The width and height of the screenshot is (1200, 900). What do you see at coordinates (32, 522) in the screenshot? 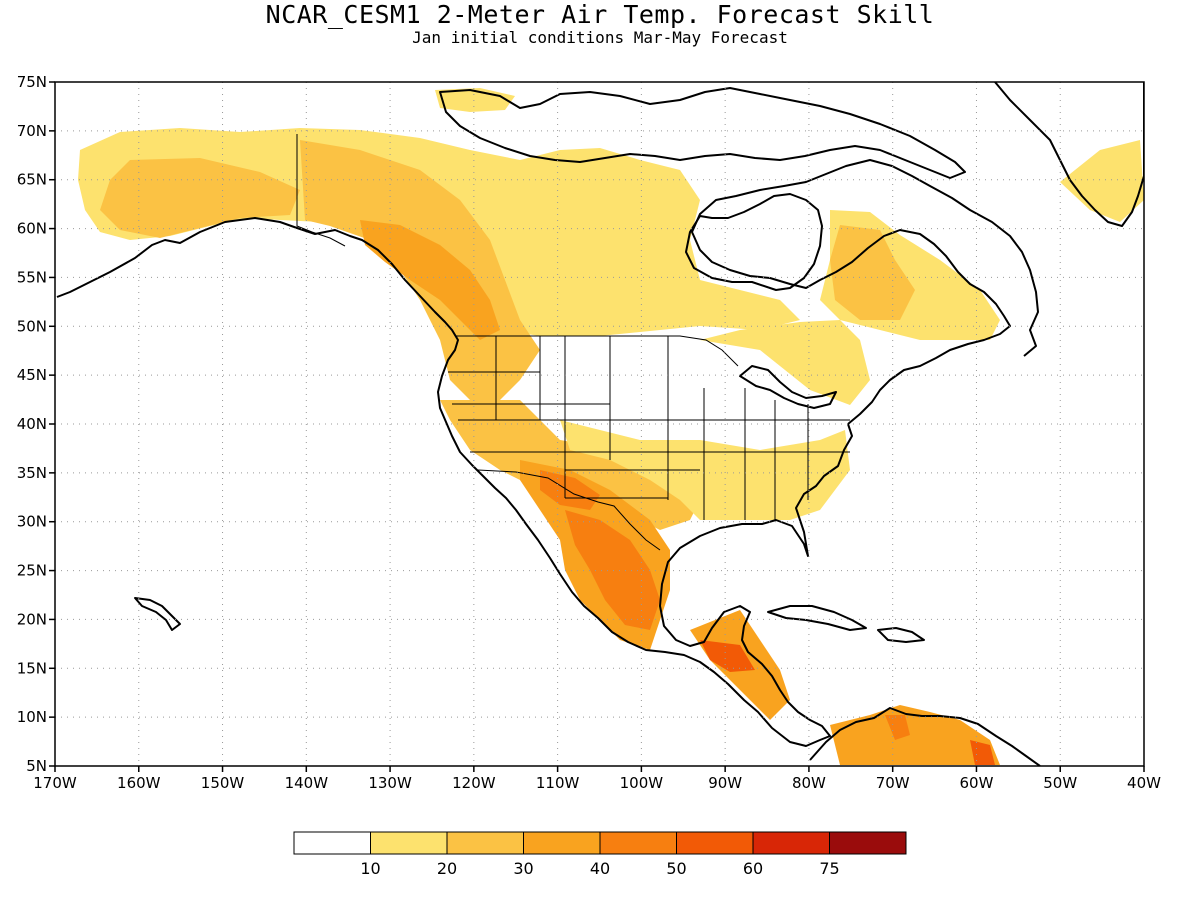
I see `lat-tick-label: 30N` at bounding box center [32, 522].